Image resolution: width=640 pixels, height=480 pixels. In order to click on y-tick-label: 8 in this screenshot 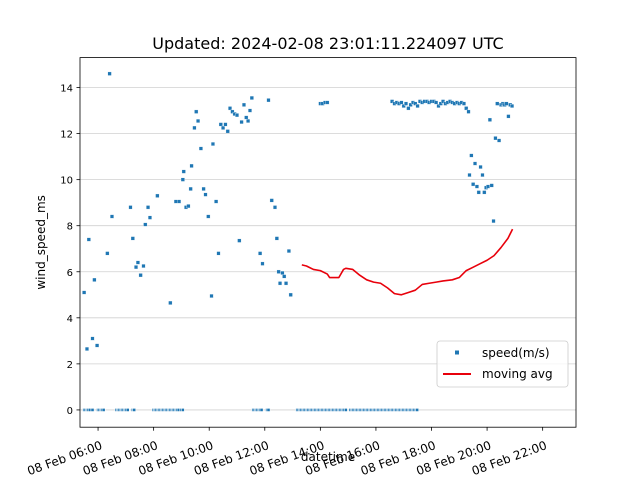, I will do `click(70, 227)`.